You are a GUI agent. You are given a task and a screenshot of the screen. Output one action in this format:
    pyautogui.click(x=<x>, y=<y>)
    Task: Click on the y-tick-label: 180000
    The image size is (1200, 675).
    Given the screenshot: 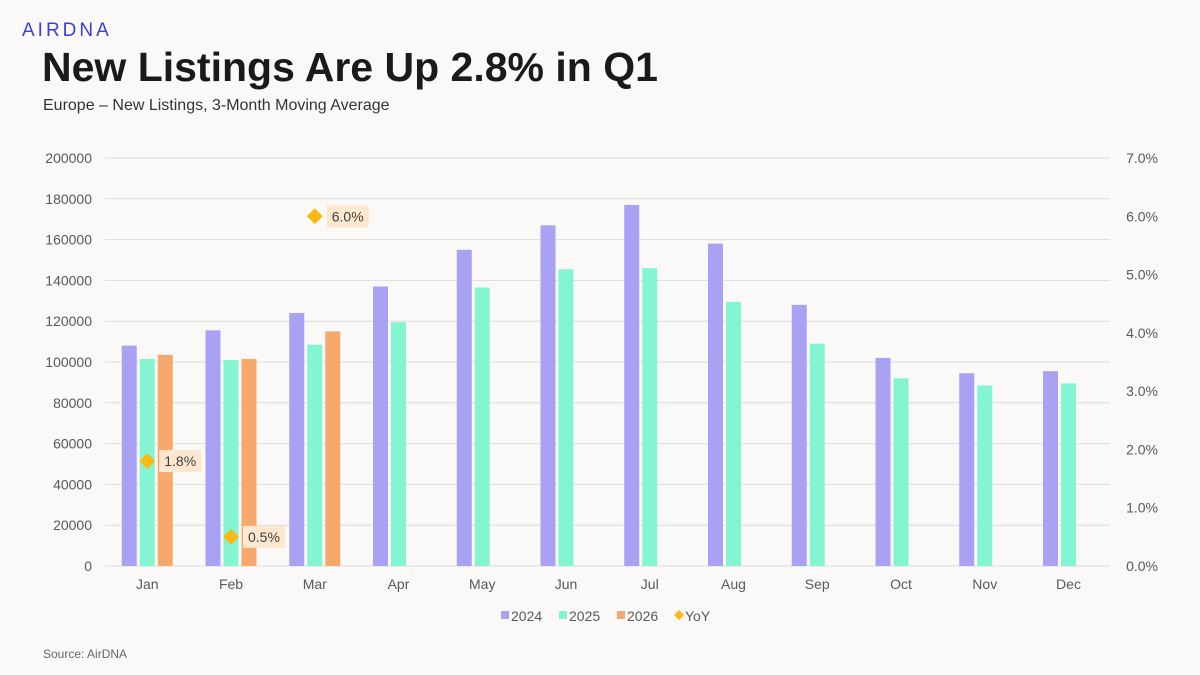 What is the action you would take?
    pyautogui.click(x=68, y=199)
    